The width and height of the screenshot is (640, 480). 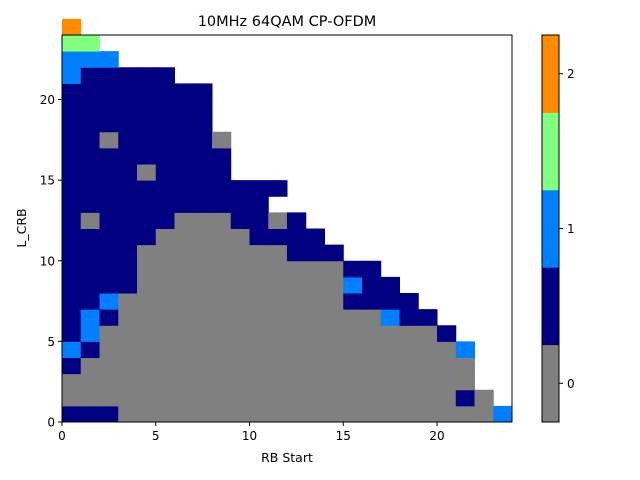 I want to click on colorbar-segment, so click(x=550, y=383).